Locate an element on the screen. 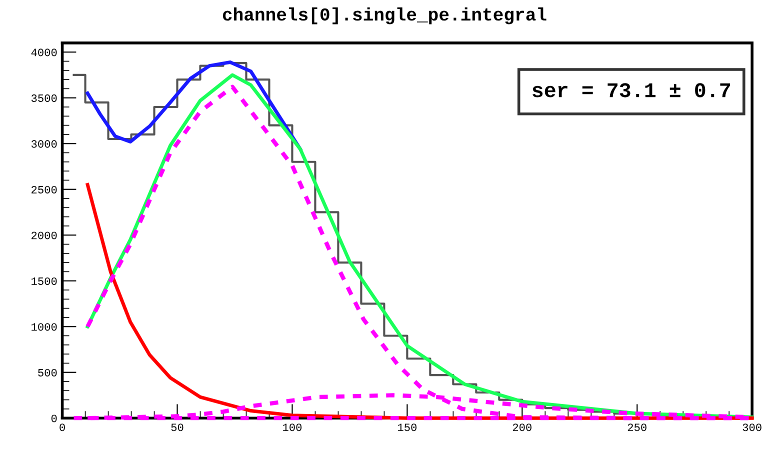 The height and width of the screenshot is (452, 769). x-tick-label: 200 is located at coordinates (522, 428).